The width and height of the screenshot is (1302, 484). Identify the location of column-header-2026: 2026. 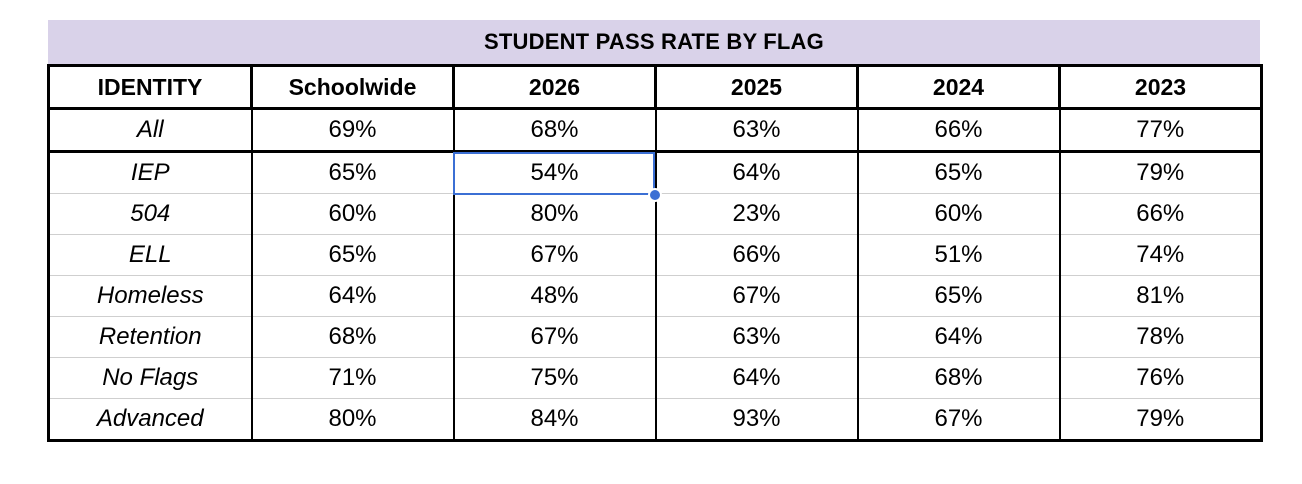
(554, 87).